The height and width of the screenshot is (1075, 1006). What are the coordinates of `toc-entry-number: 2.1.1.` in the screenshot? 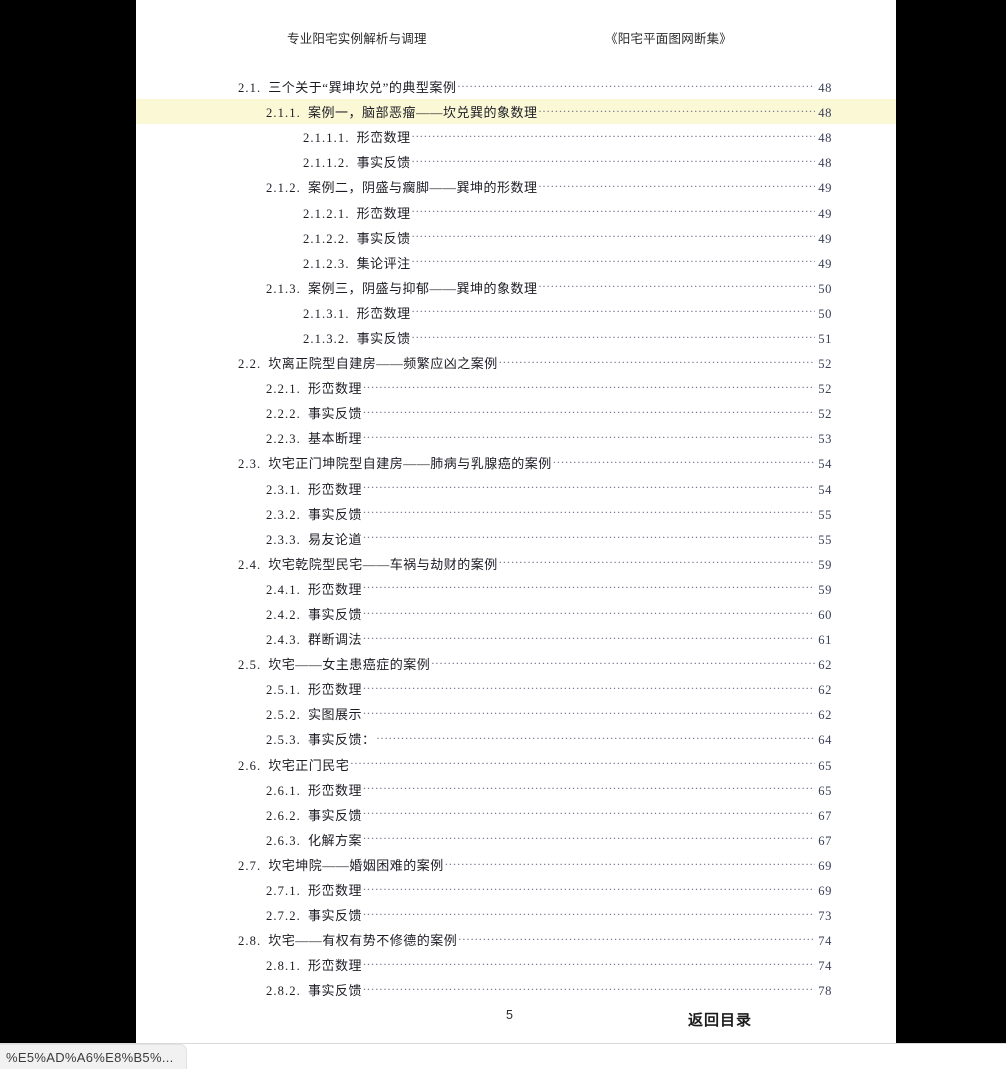 It's located at (283, 113).